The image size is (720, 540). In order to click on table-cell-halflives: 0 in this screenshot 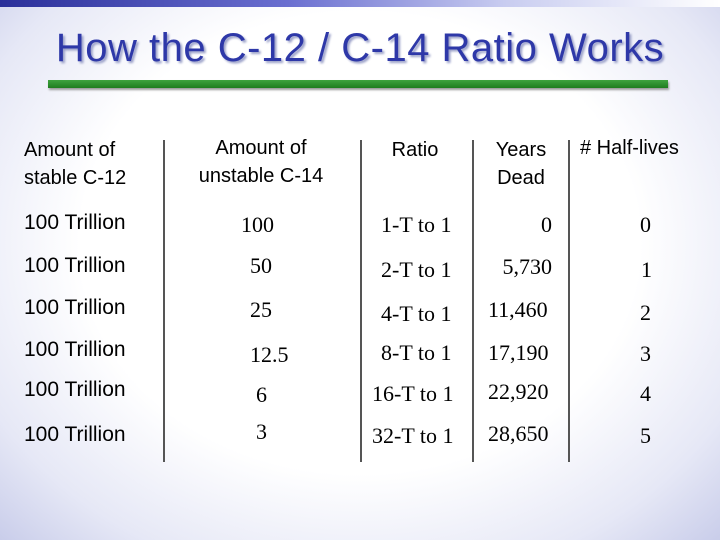, I will do `click(645, 224)`.